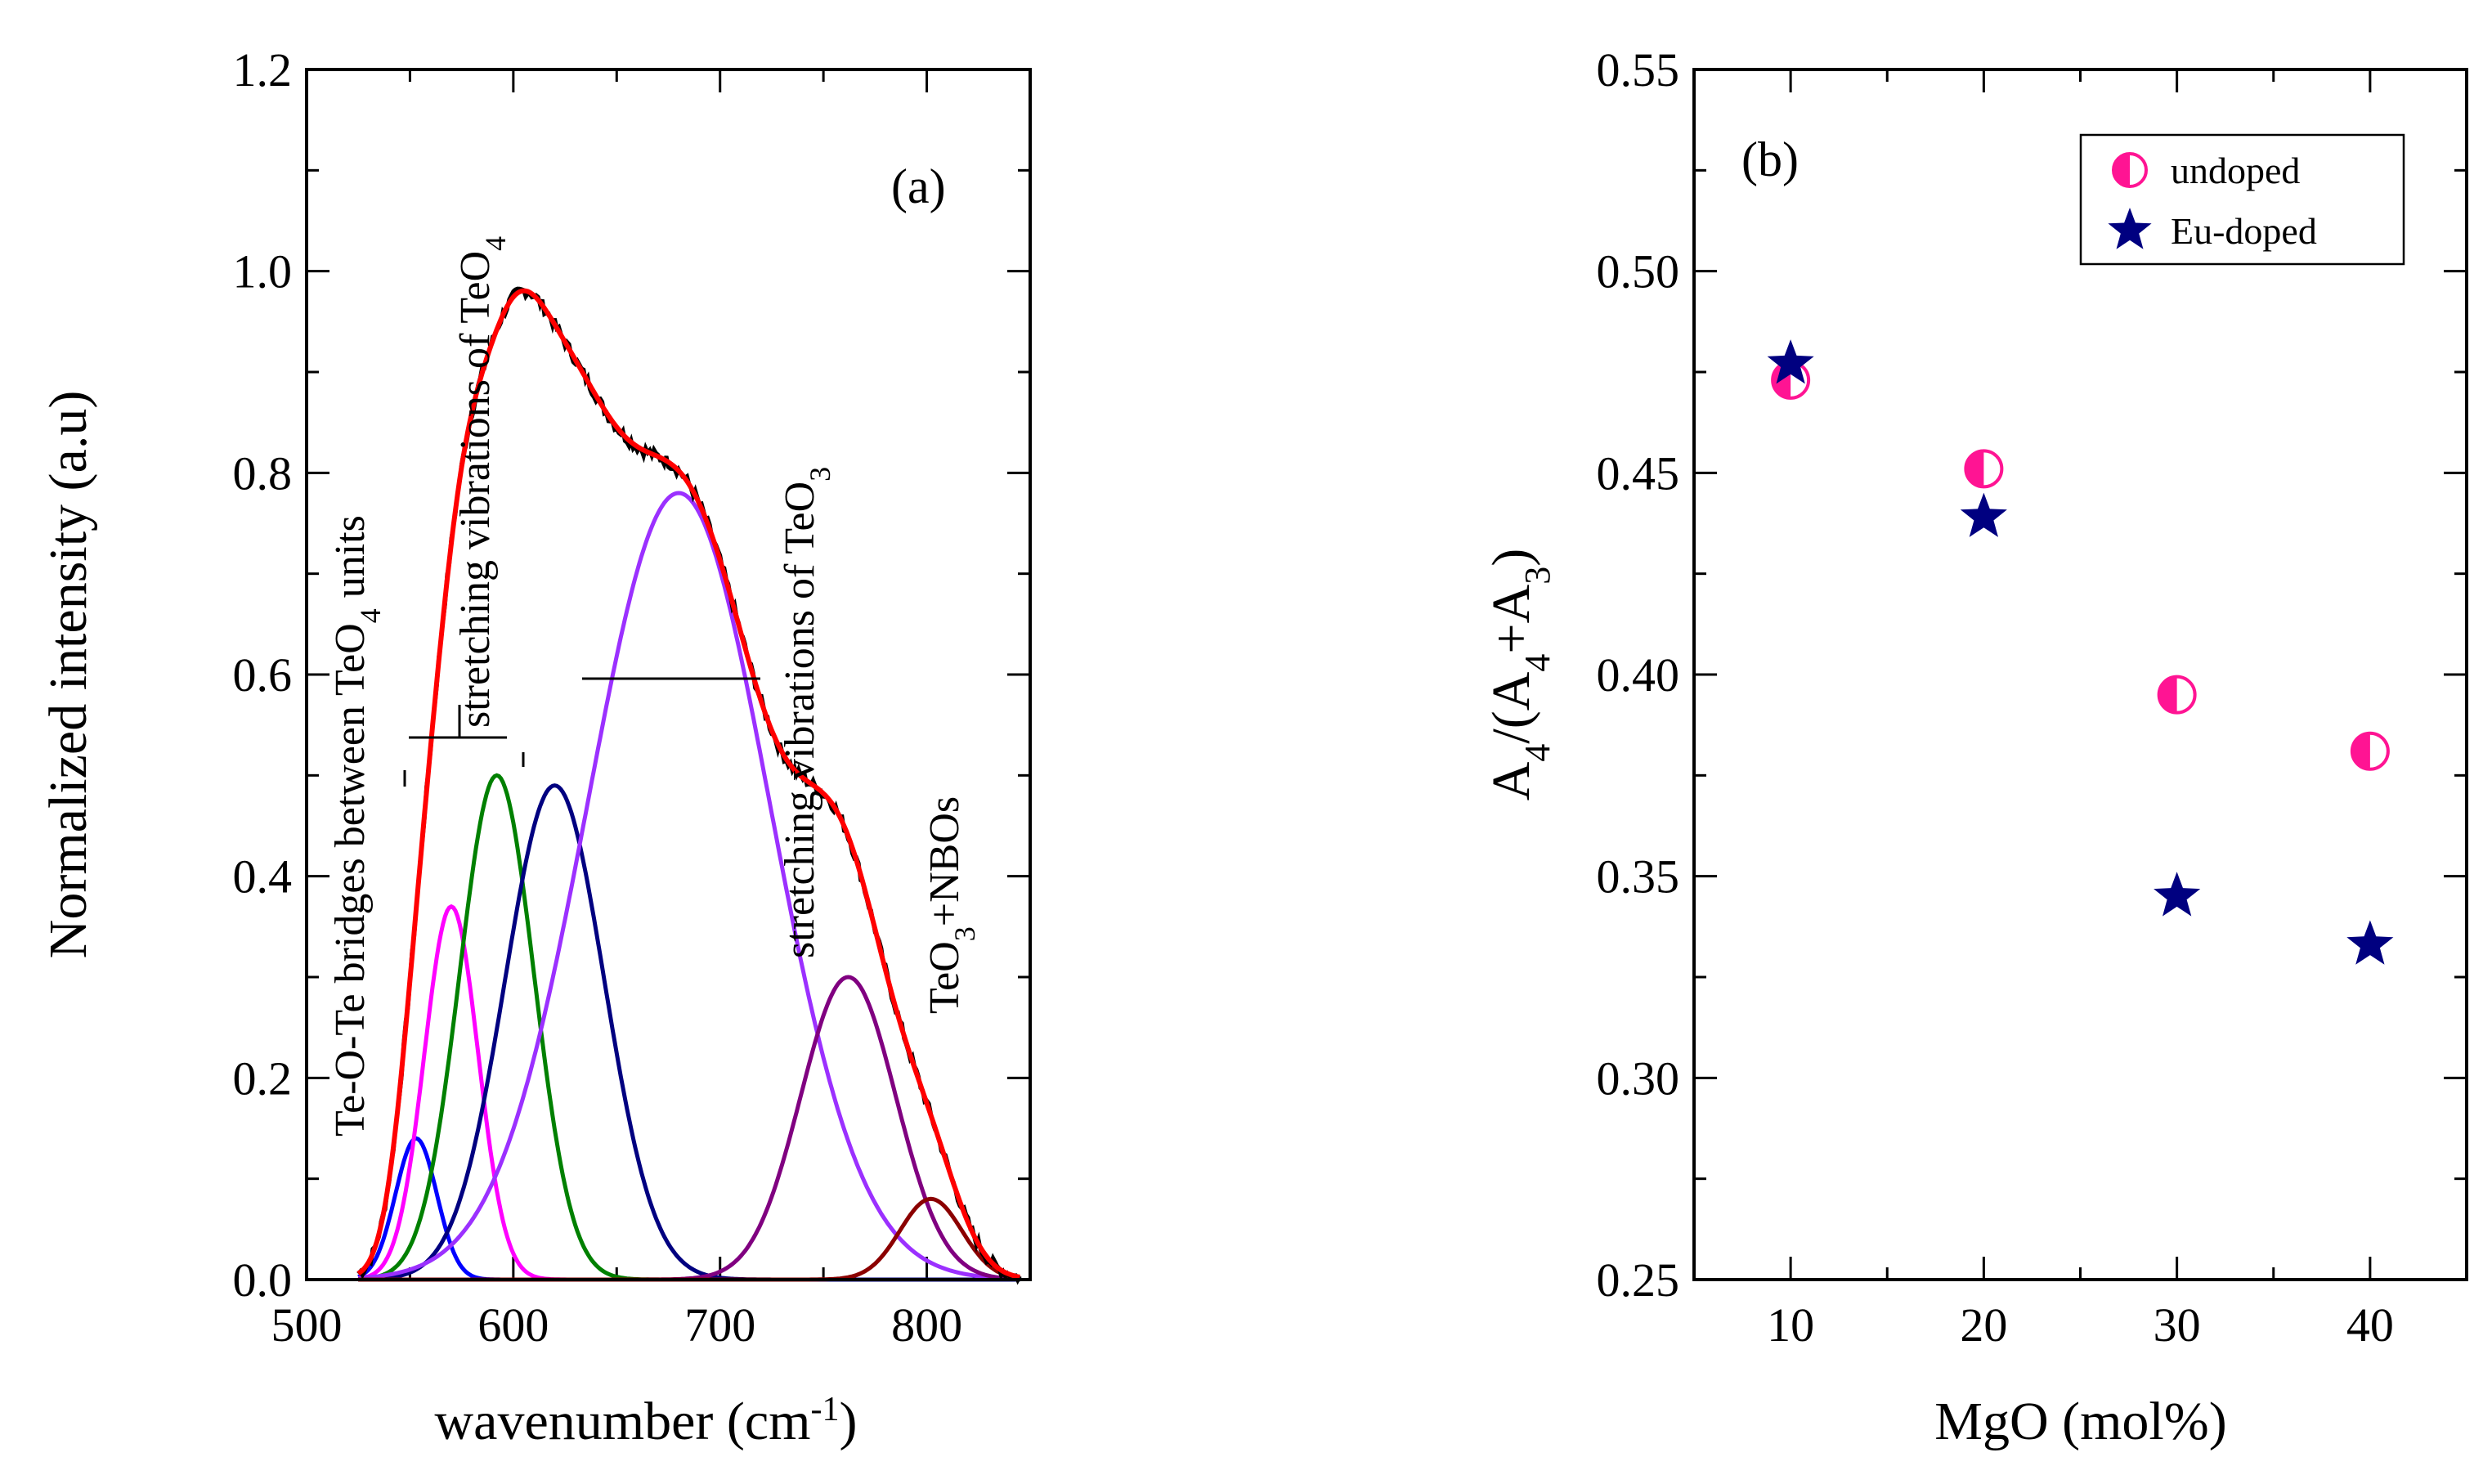  Describe the element at coordinates (2121, 170) in the screenshot. I see `legend-marker-undoped-fill` at that location.